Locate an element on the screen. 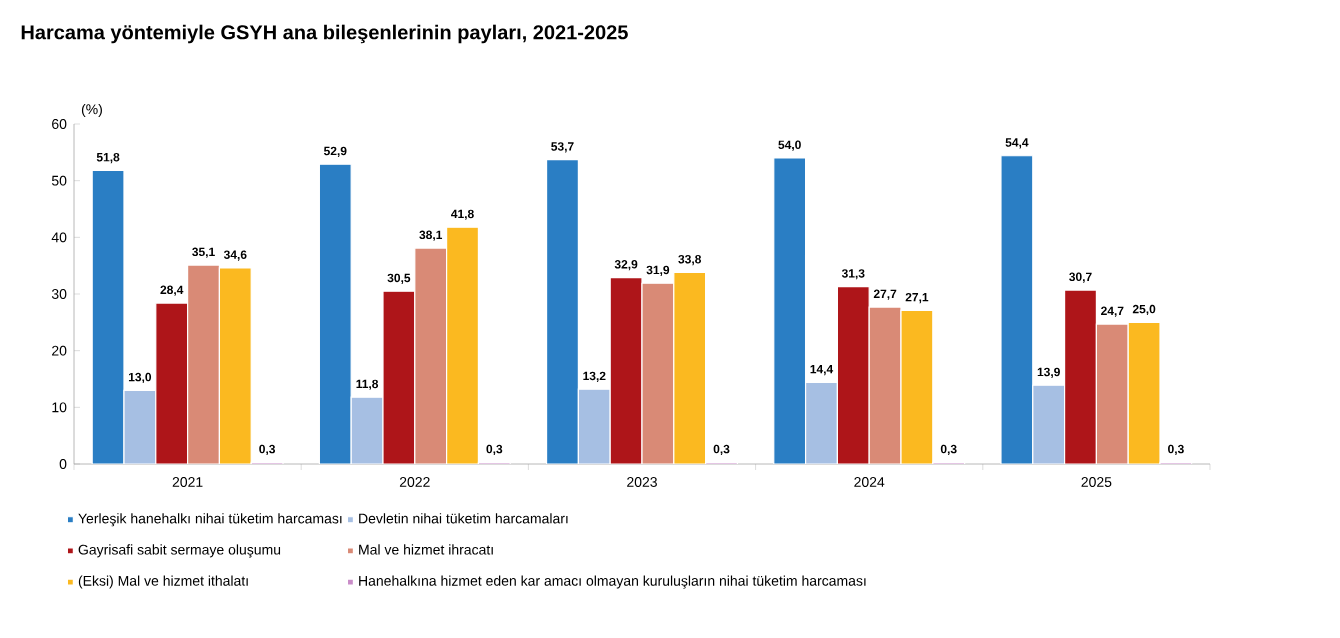 The height and width of the screenshot is (638, 1340). chart-title: Harcama yöntemiyle GSYH ana bileşenlerinin payları, 2021-2025 is located at coordinates (324, 34).